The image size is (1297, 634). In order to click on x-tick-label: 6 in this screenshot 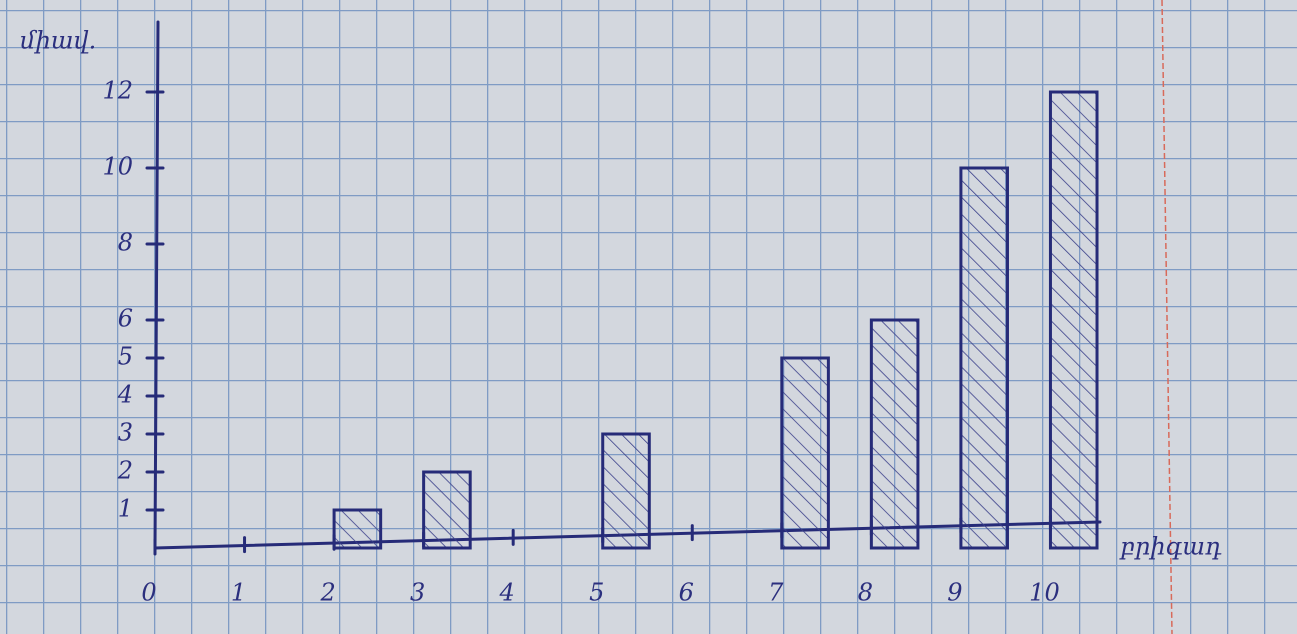, I will do `click(686, 593)`.